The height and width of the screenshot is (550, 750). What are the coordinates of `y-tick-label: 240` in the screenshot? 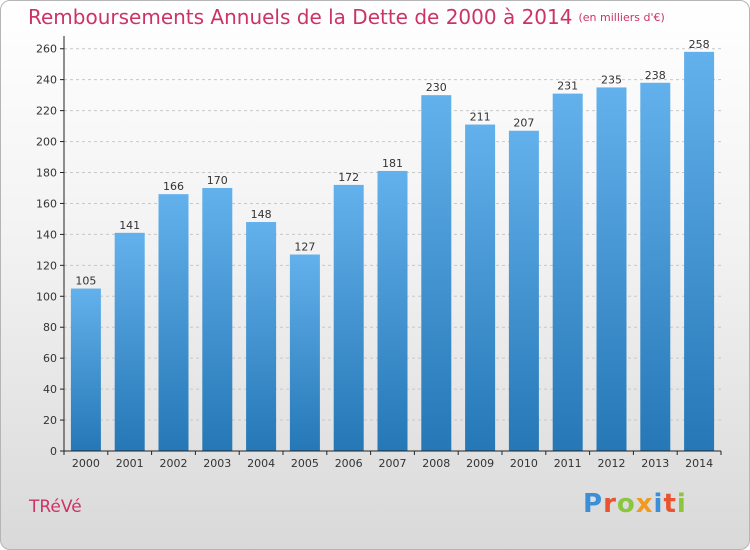 It's located at (46, 80).